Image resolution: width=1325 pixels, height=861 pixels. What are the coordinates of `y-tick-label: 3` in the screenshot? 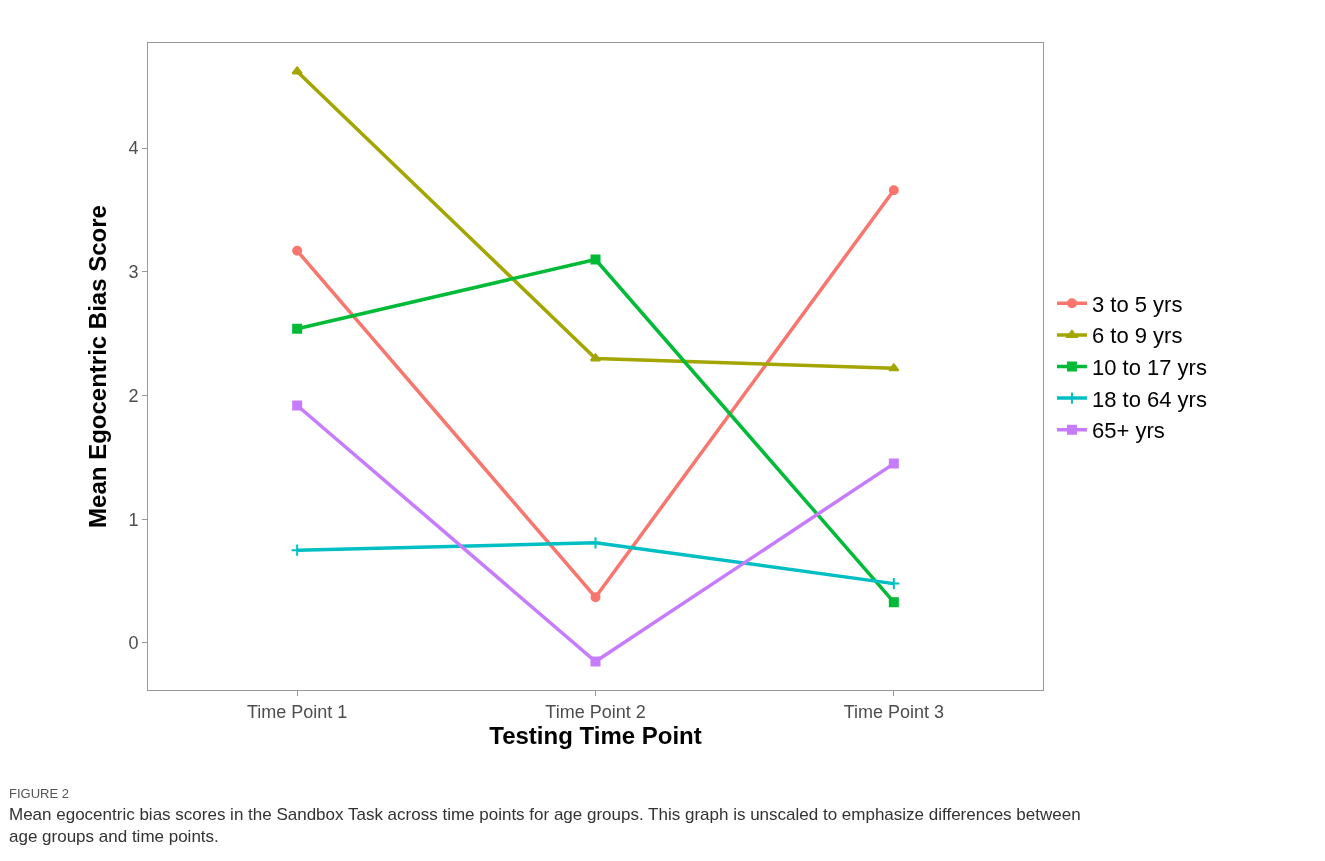 It's located at (133, 272).